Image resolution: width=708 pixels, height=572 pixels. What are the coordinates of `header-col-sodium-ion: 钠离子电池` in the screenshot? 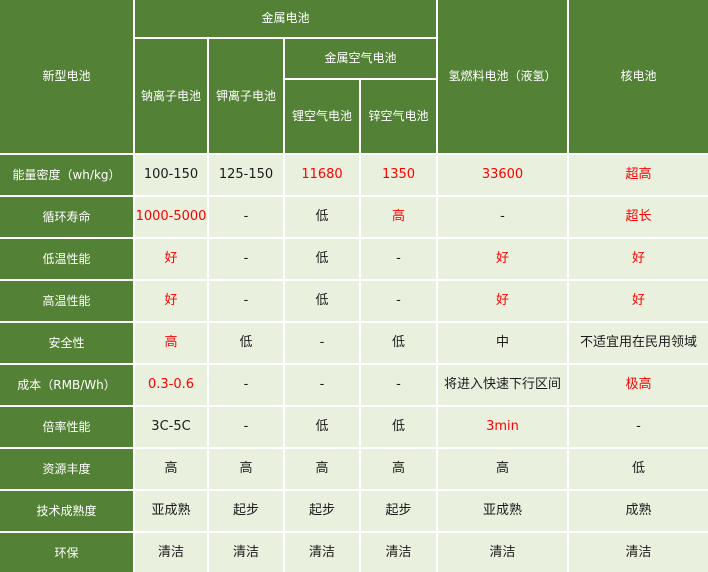 It's located at (171, 96).